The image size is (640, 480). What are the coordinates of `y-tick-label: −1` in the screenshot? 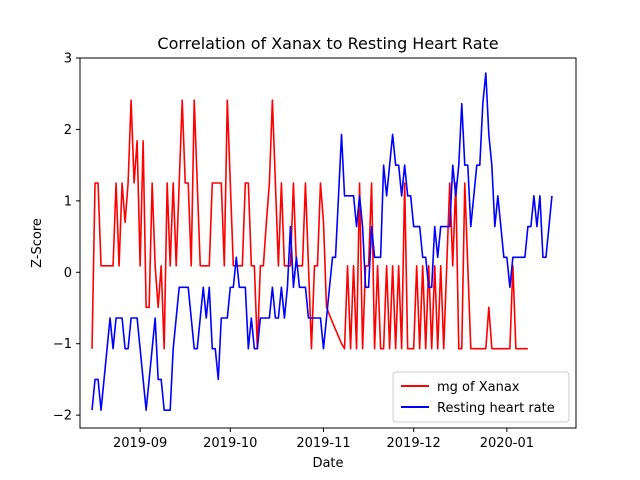 It's located at (62, 344).